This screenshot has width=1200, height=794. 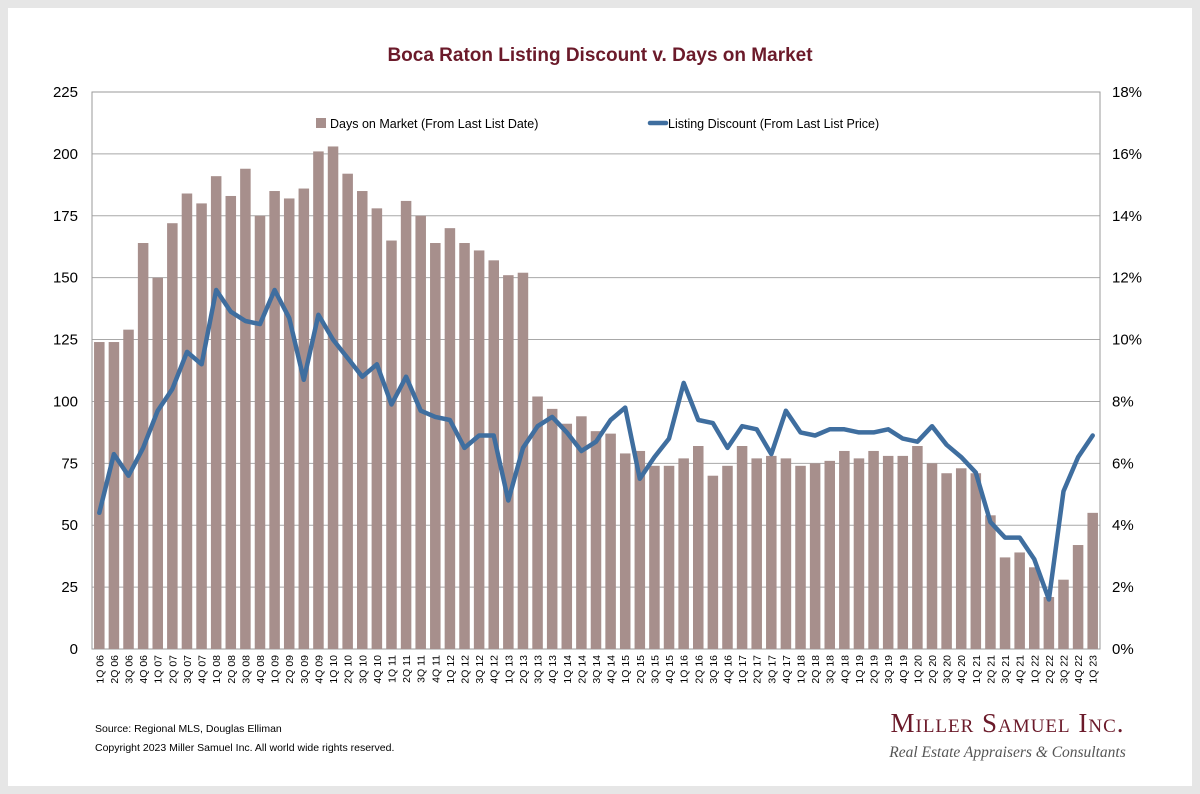 What do you see at coordinates (1123, 649) in the screenshot?
I see `y-right-tick-label: 0%` at bounding box center [1123, 649].